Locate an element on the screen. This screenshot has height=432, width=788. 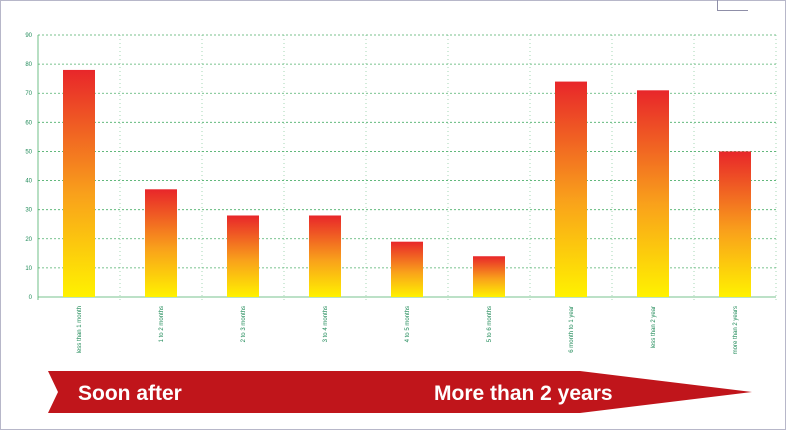
y-tick-label: 90 is located at coordinates (28, 36).